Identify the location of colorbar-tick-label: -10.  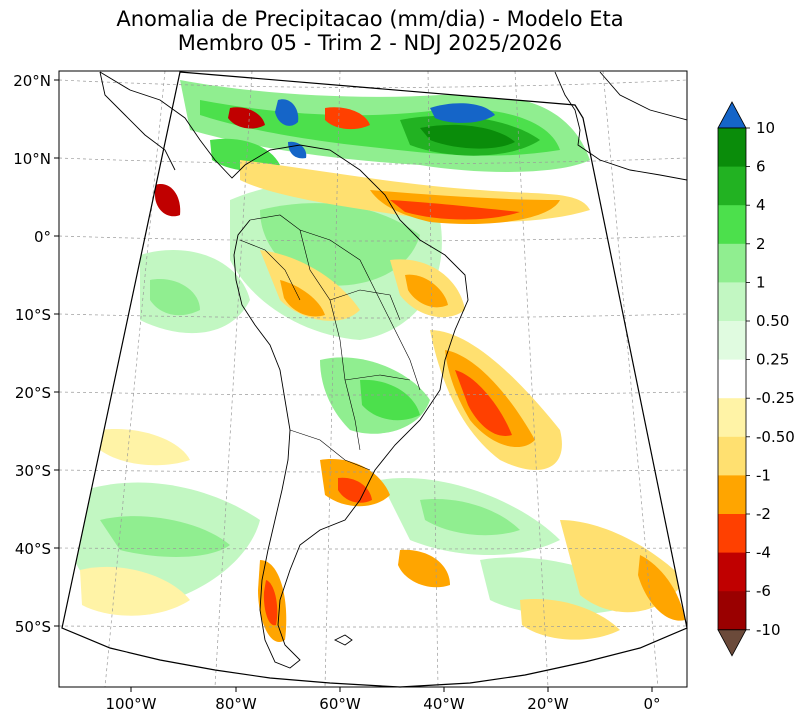
(768, 630).